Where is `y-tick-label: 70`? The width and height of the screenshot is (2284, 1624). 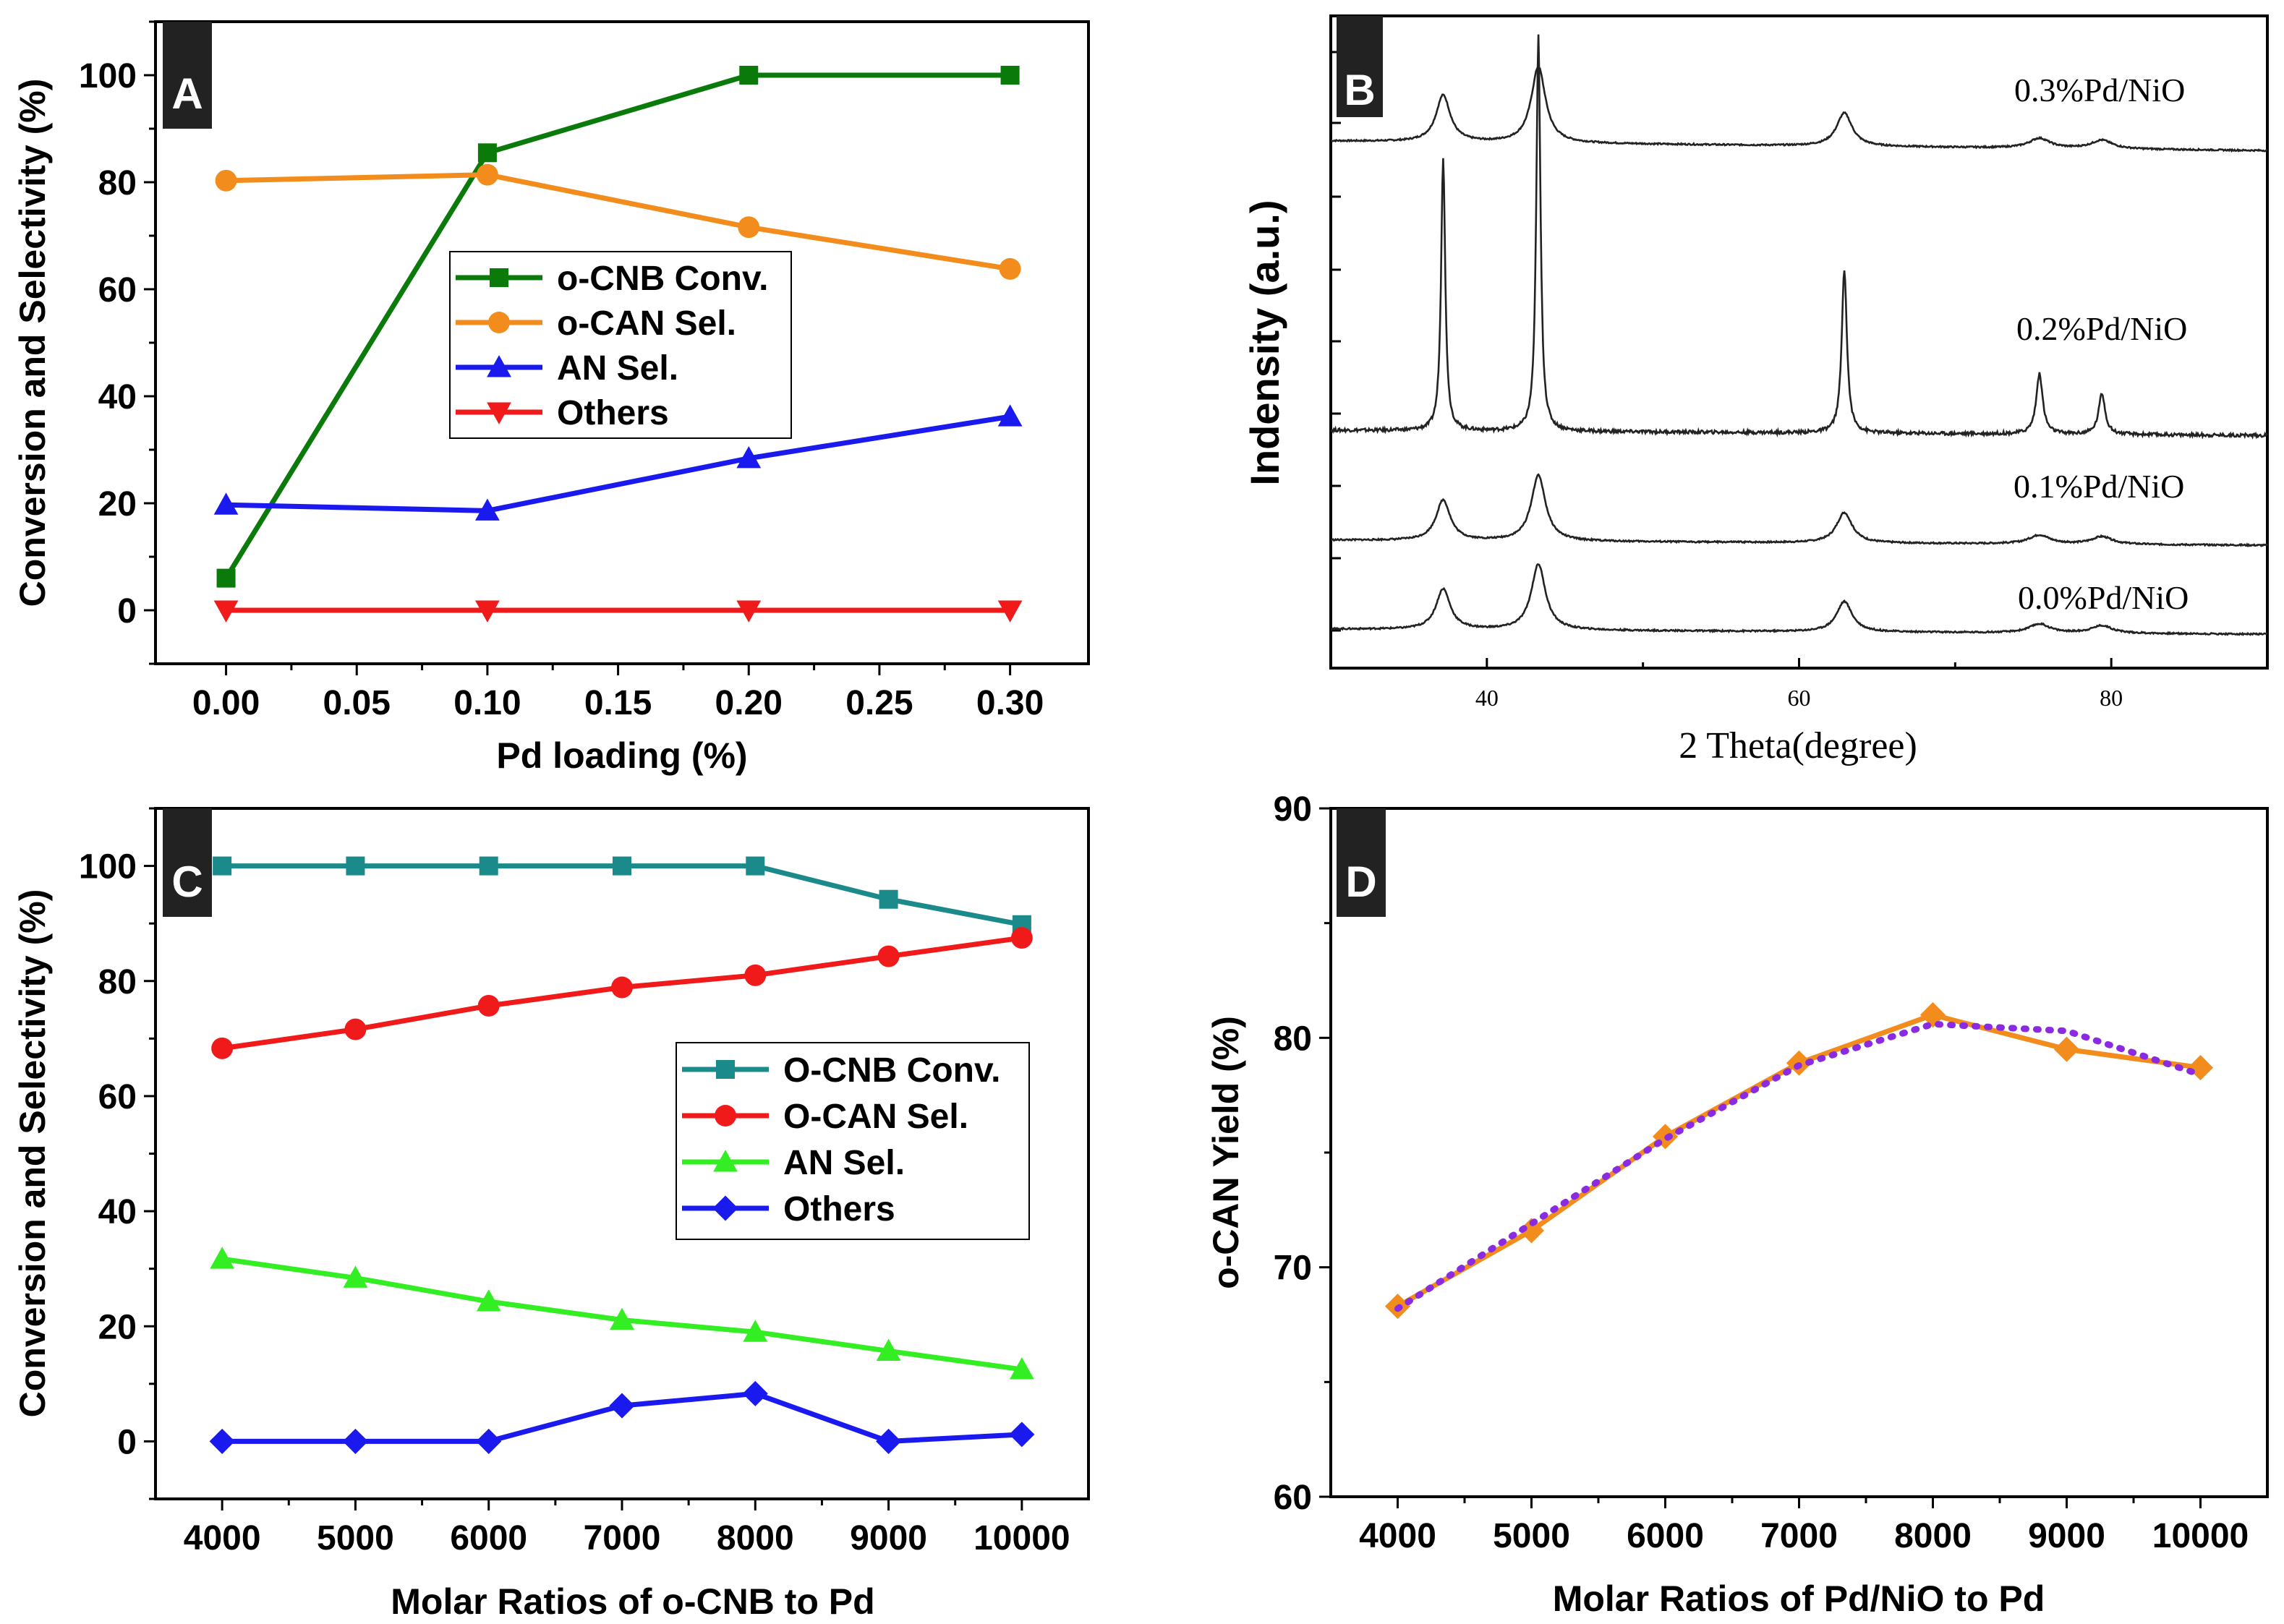 y-tick-label: 70 is located at coordinates (1293, 1268).